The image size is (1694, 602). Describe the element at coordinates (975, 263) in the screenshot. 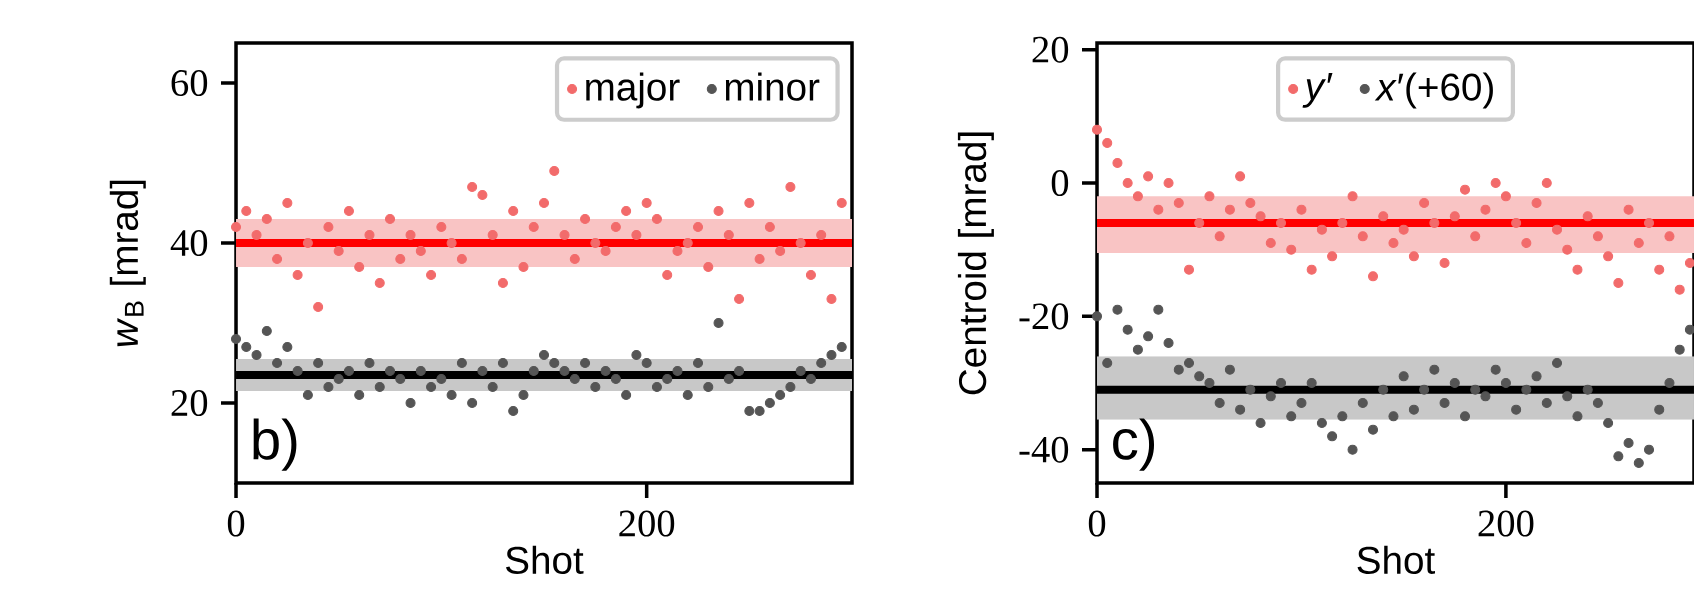

I see `y-axis-title: Centroid [mrad]` at that location.